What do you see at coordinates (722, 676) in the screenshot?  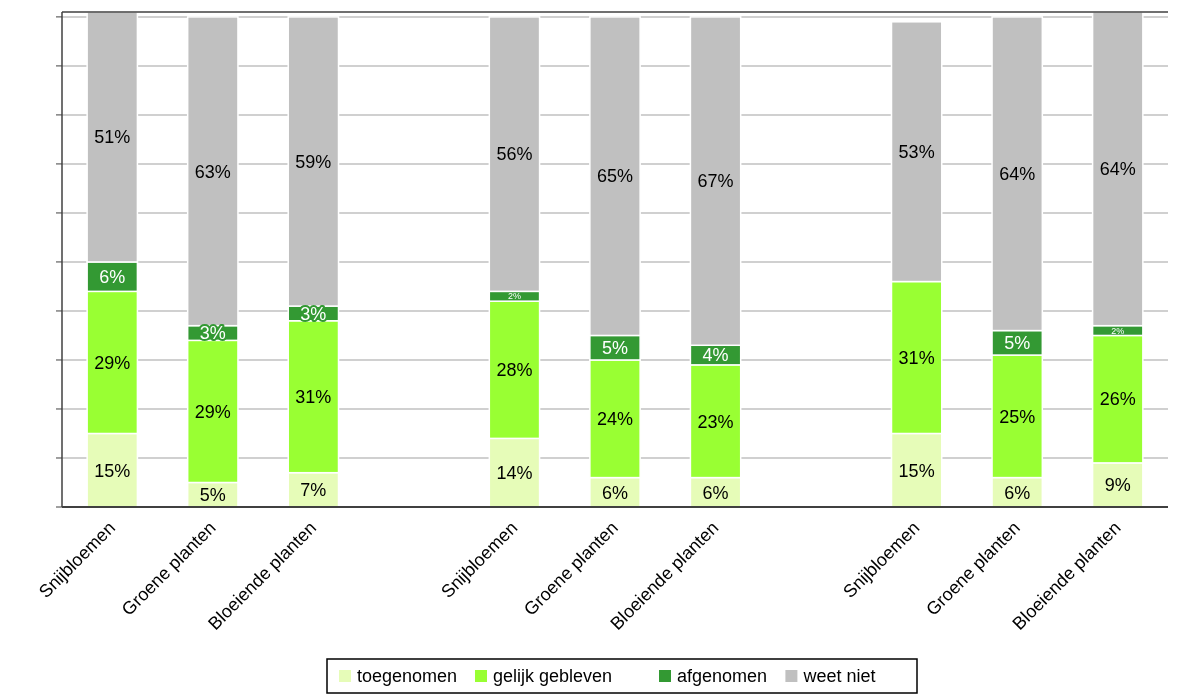 I see `legend-label: afgenomen` at bounding box center [722, 676].